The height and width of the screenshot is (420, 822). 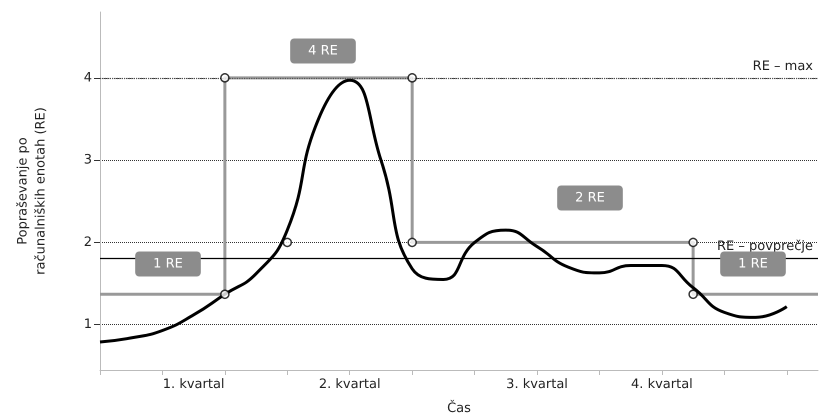 What do you see at coordinates (765, 246) in the screenshot?
I see `ref-line-label: RE – povprečje` at bounding box center [765, 246].